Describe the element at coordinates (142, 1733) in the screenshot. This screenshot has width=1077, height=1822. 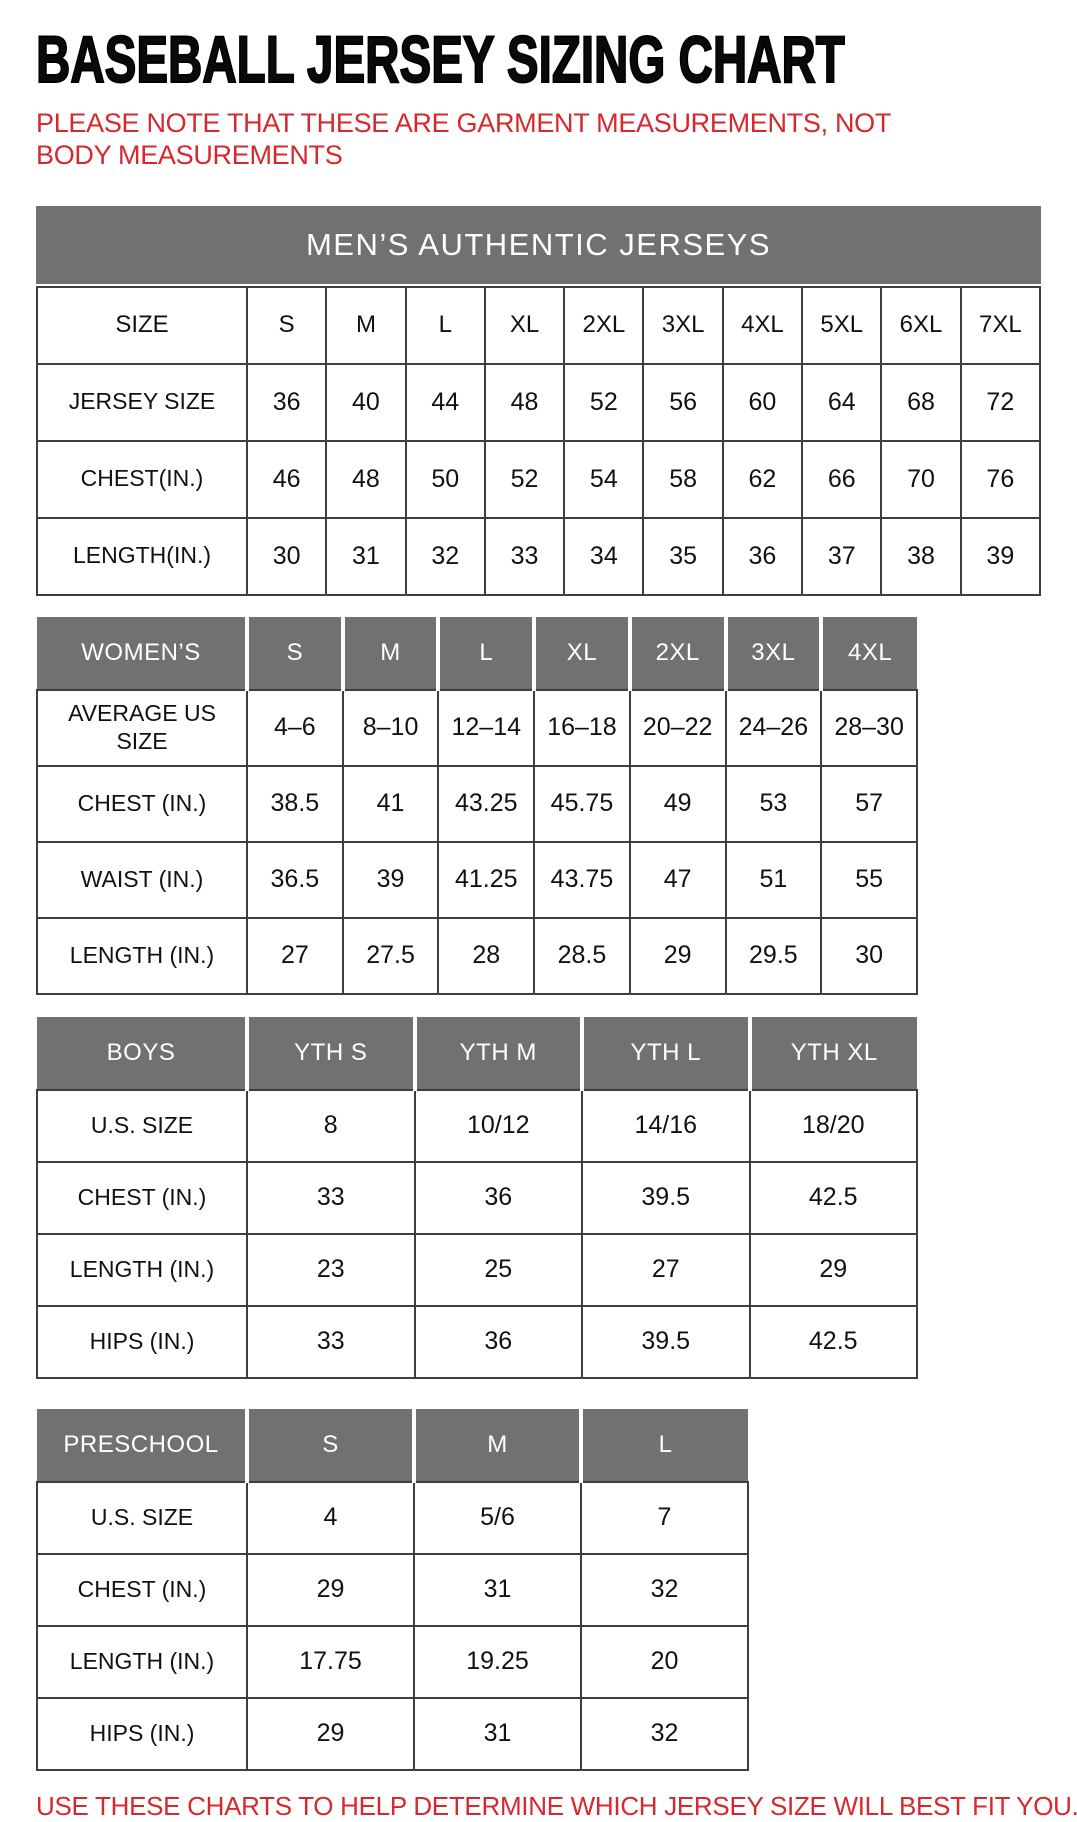
I see `row-label: HIPS (IN.)` at that location.